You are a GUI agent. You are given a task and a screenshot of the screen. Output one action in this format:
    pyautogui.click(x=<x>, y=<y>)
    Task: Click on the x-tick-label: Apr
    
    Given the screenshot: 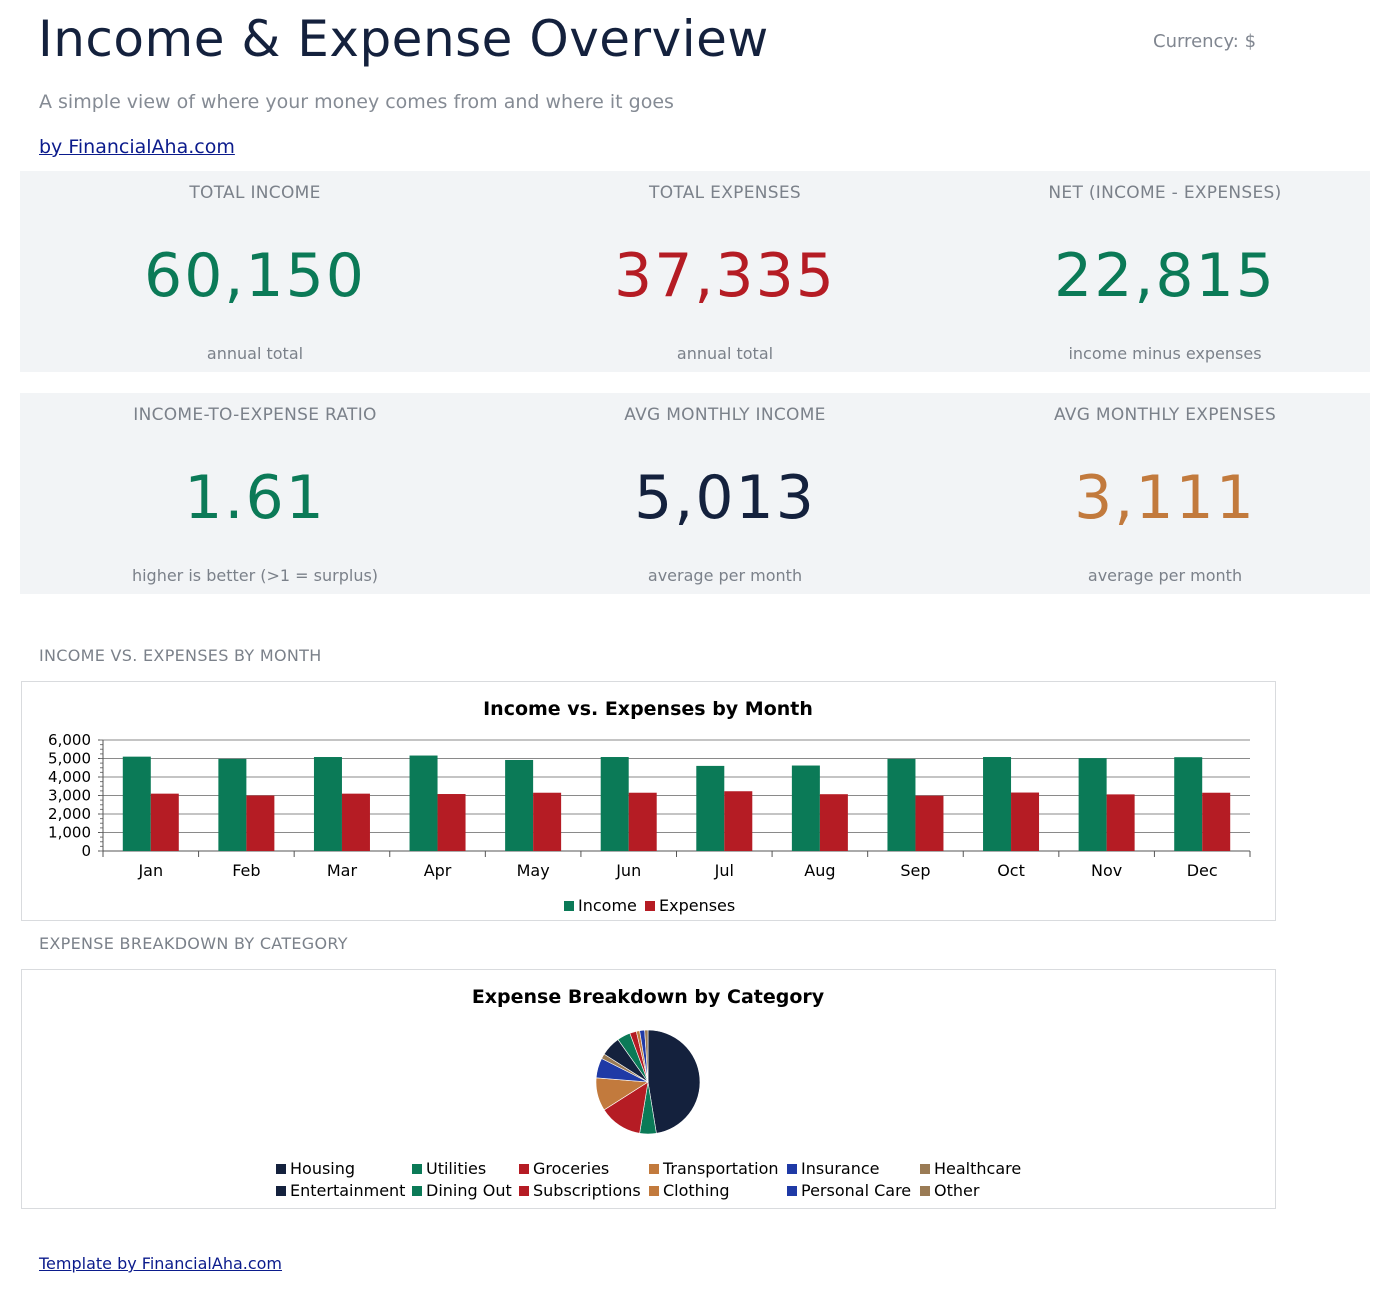 What is the action you would take?
    pyautogui.click(x=438, y=870)
    